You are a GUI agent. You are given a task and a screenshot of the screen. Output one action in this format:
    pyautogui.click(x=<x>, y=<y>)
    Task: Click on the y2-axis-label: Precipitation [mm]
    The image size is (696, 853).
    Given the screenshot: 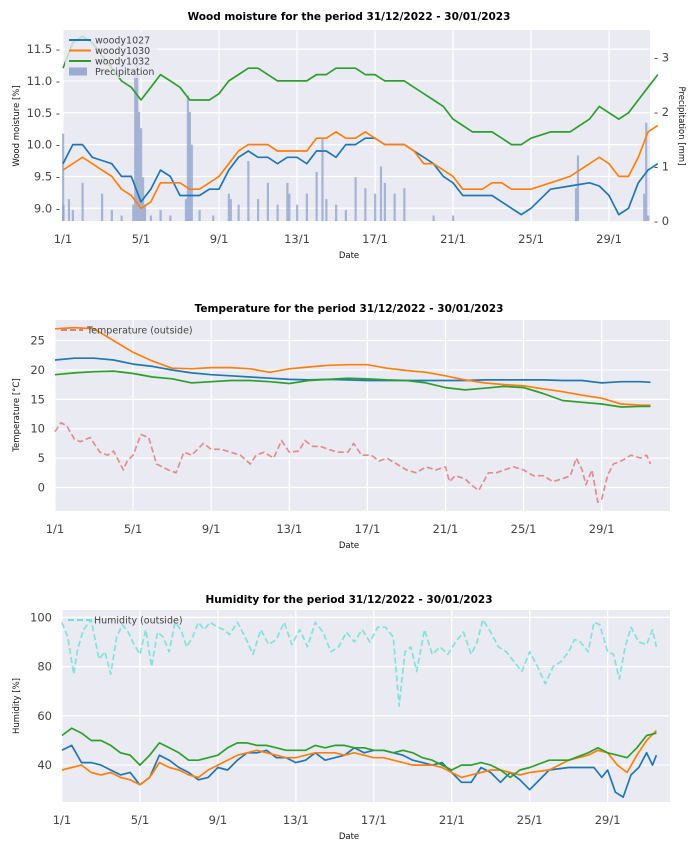 What is the action you would take?
    pyautogui.click(x=681, y=125)
    